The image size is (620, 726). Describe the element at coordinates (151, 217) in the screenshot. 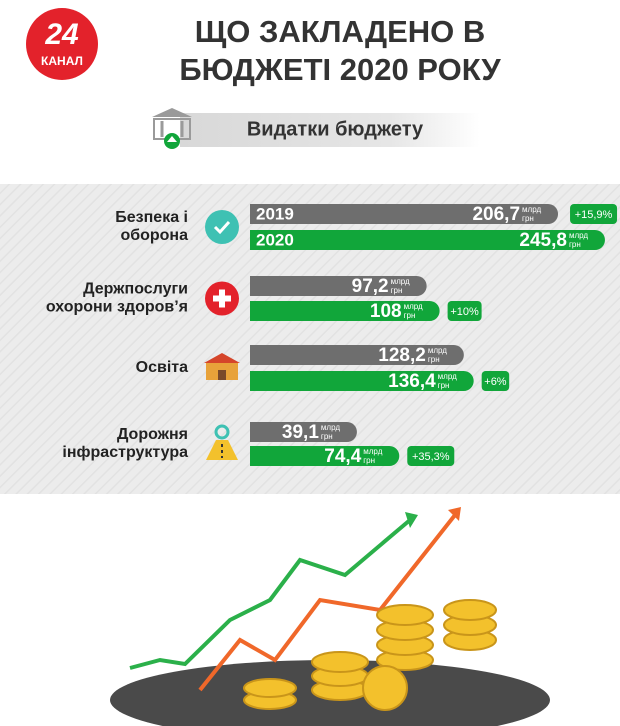

I see `category-label: Безпека і` at that location.